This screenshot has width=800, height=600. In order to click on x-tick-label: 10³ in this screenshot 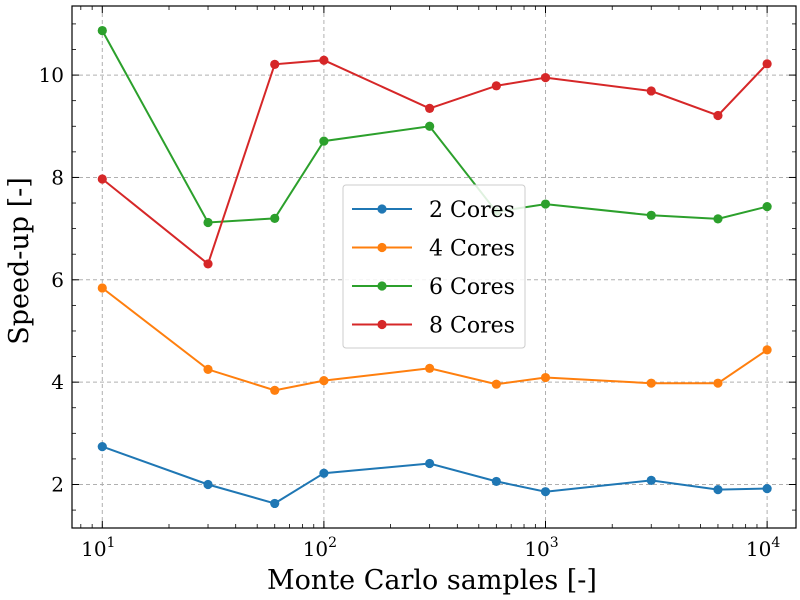, I will do `click(541, 548)`.